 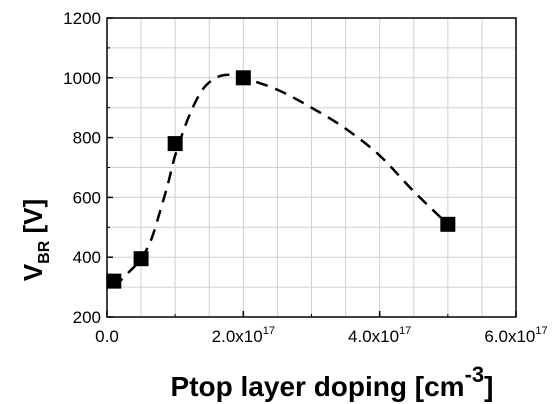 I want to click on y-axis-title-unit: [V], so click(x=33, y=220).